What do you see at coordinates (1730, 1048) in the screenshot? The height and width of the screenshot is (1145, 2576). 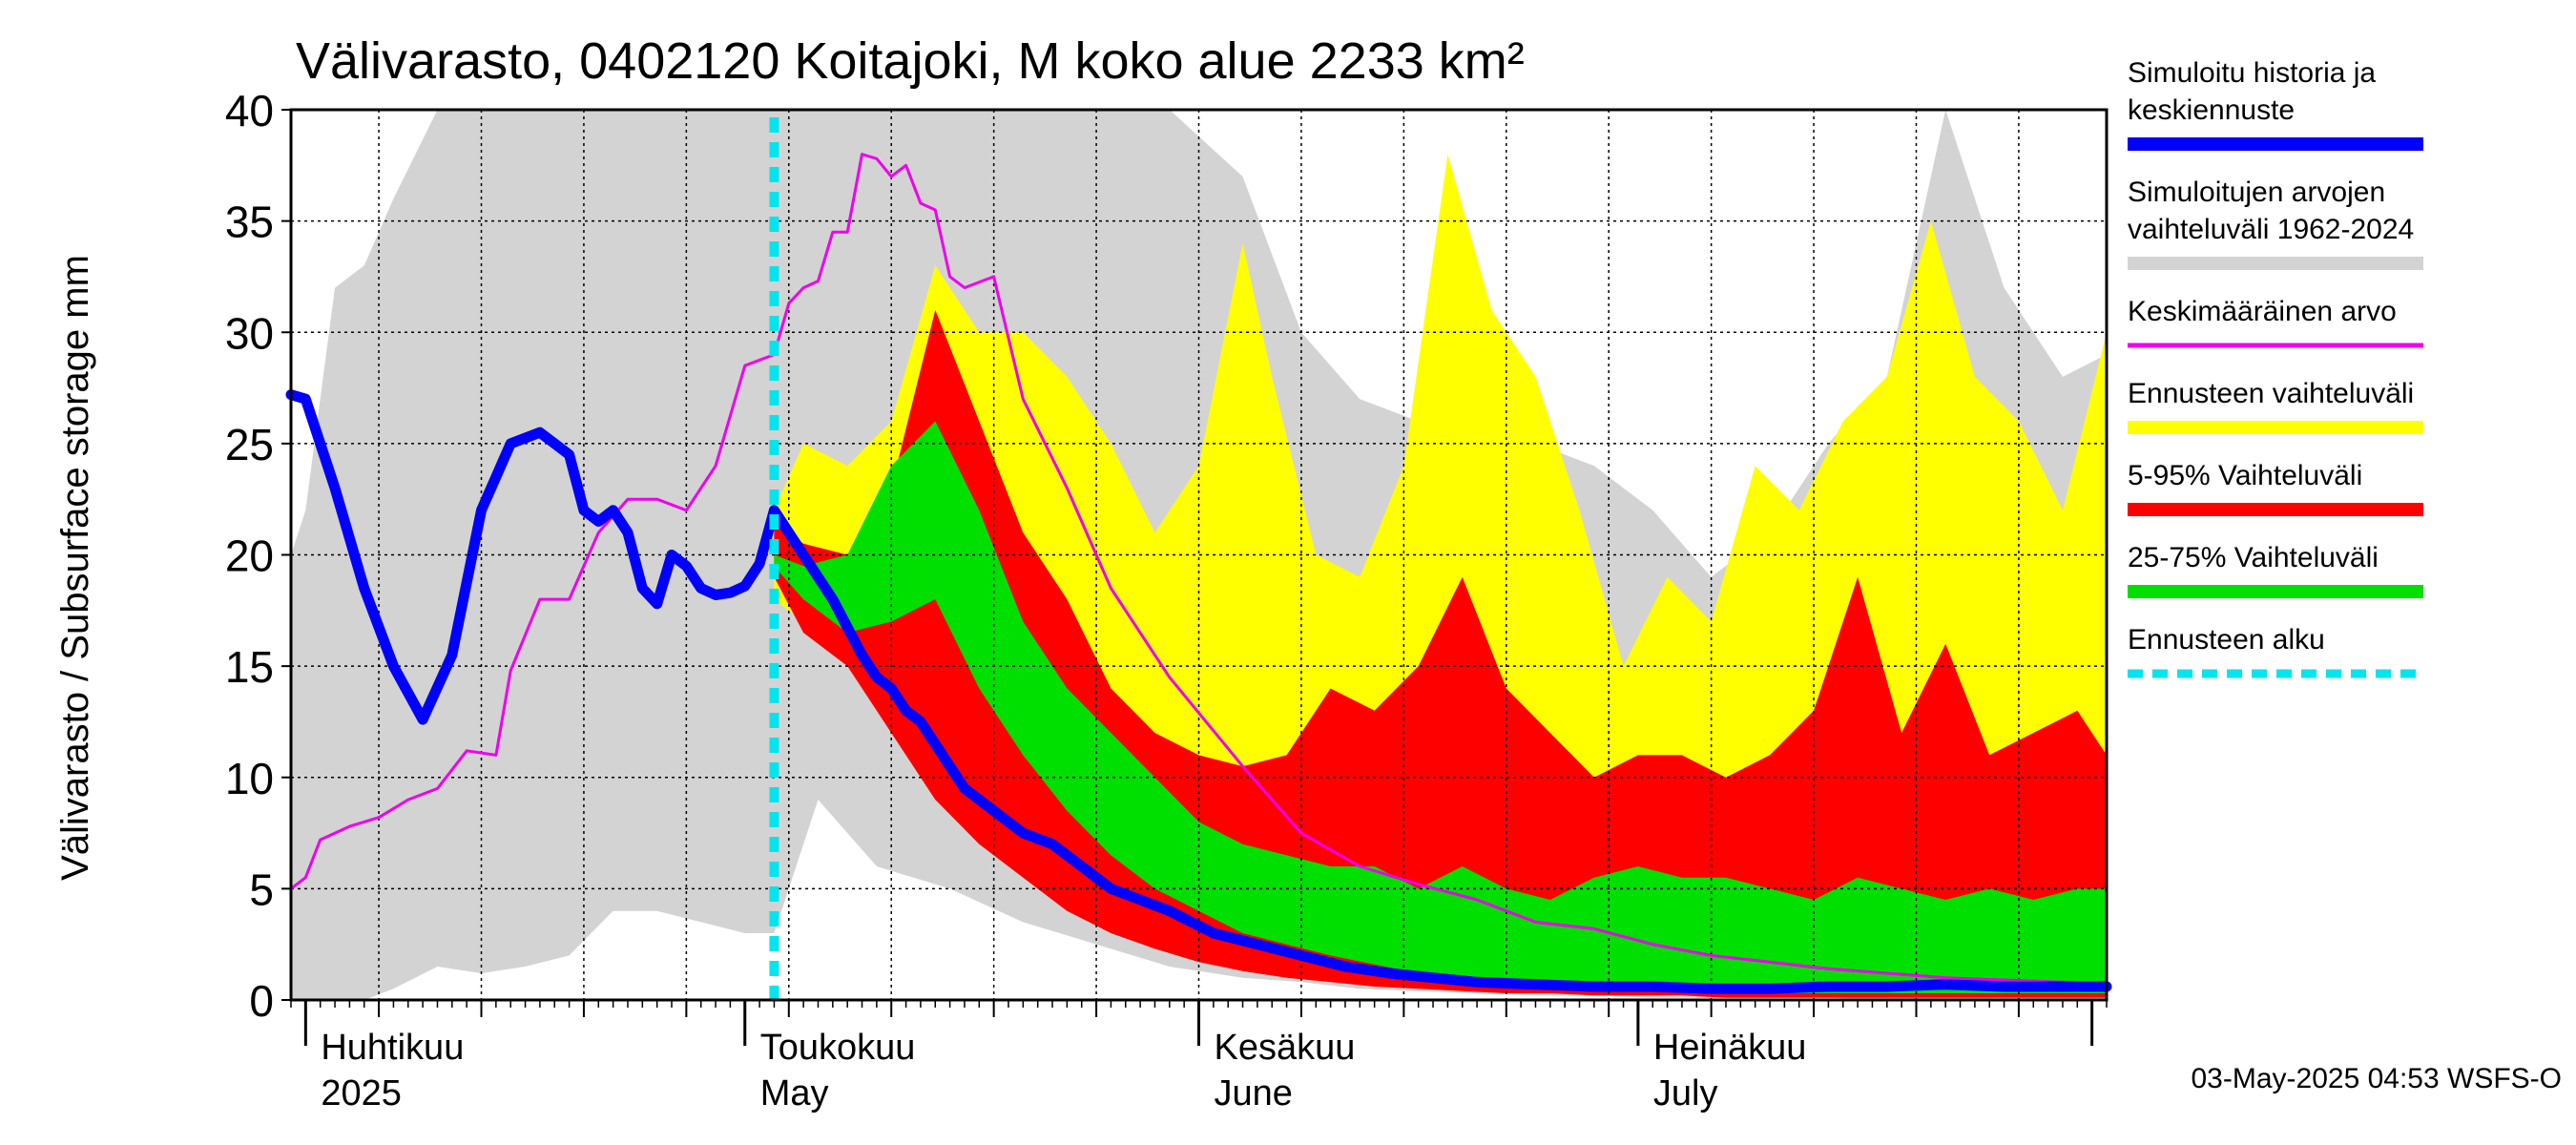 I see `month-label-fi: Heinäkuu` at bounding box center [1730, 1048].